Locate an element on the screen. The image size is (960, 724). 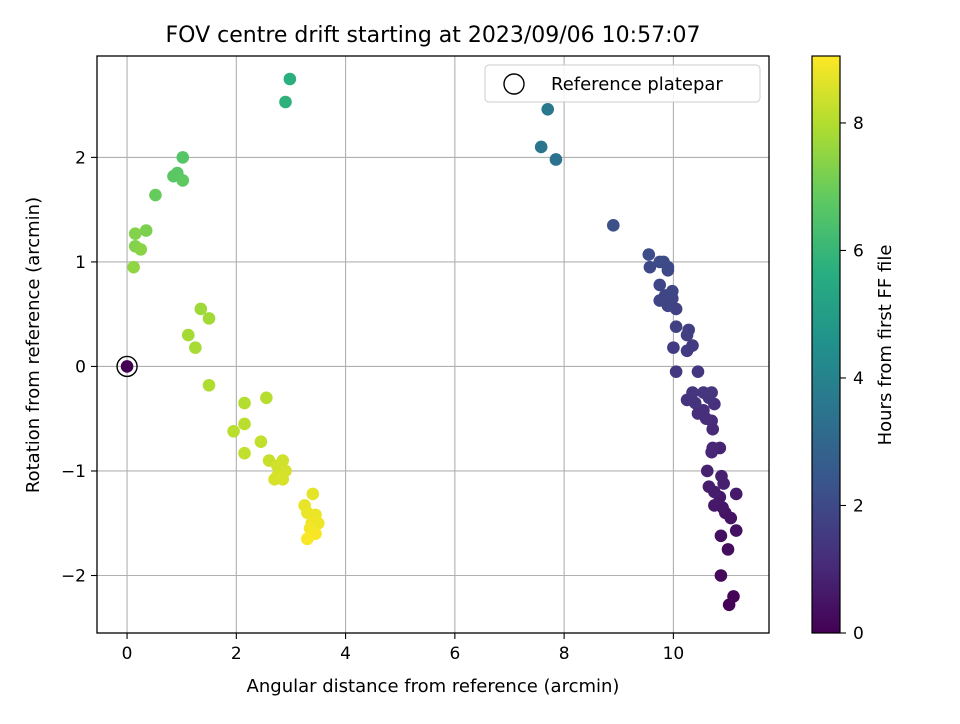
legend-entry-label: Reference platepar is located at coordinates (637, 84).